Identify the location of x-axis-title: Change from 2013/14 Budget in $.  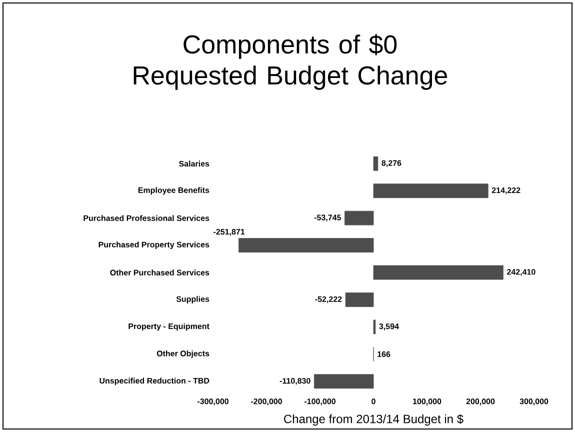
(374, 420).